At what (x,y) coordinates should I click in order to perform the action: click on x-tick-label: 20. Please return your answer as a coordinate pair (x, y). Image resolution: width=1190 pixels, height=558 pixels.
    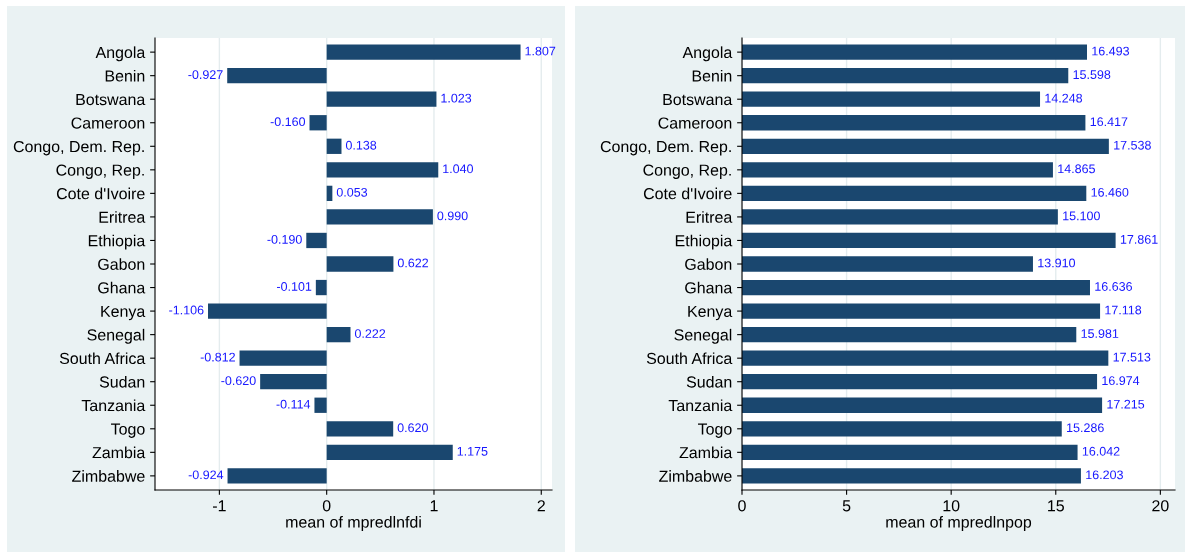
    Looking at the image, I should click on (1160, 506).